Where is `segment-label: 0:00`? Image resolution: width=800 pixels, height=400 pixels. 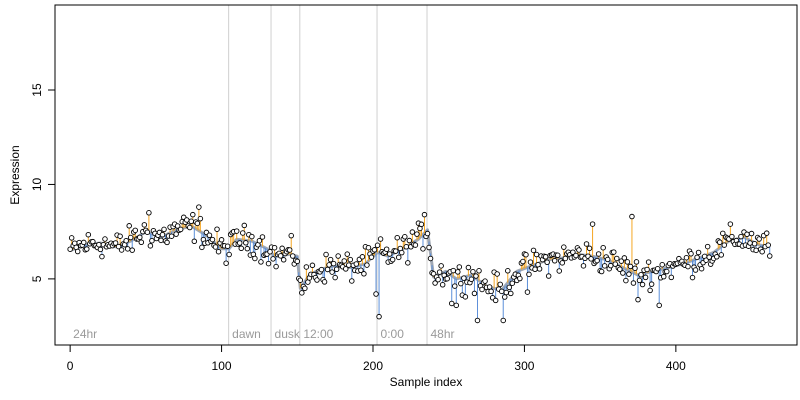
segment-label: 0:00 is located at coordinates (393, 334).